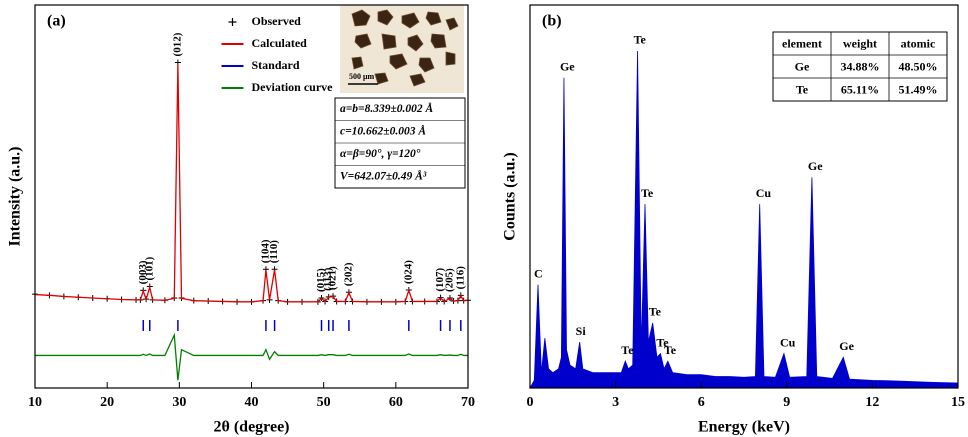  I want to click on legend-label: Deviation curve, so click(293, 87).